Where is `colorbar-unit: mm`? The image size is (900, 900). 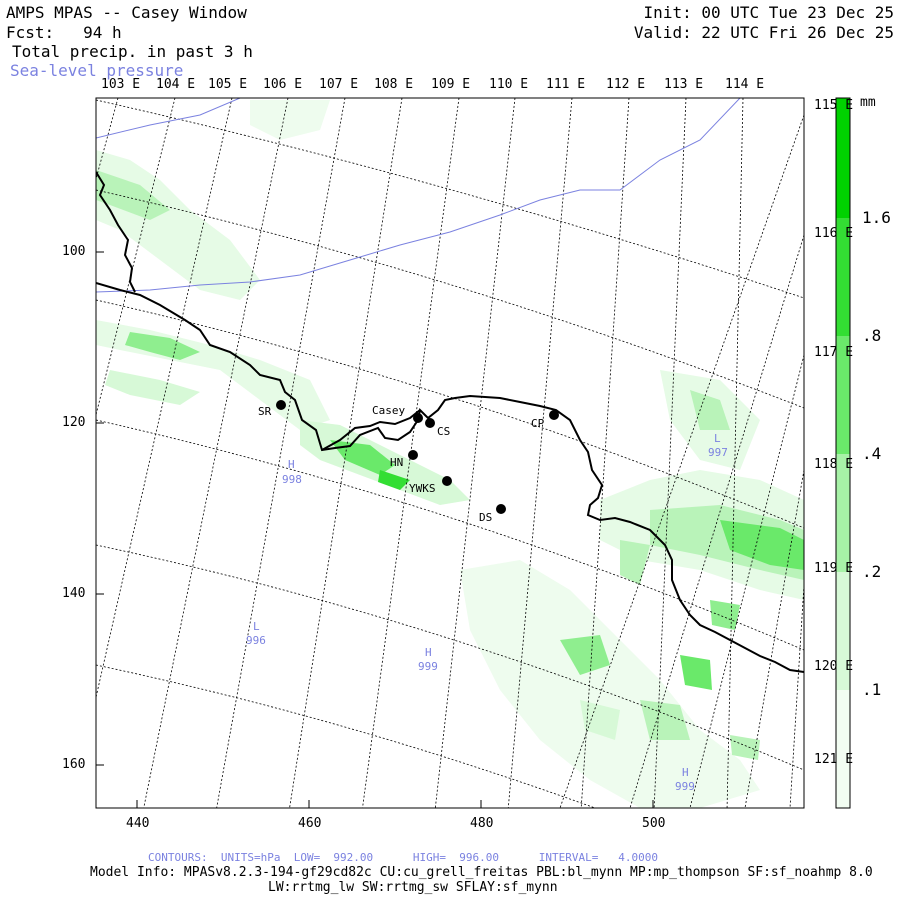
colorbar-unit: mm is located at coordinates (868, 102).